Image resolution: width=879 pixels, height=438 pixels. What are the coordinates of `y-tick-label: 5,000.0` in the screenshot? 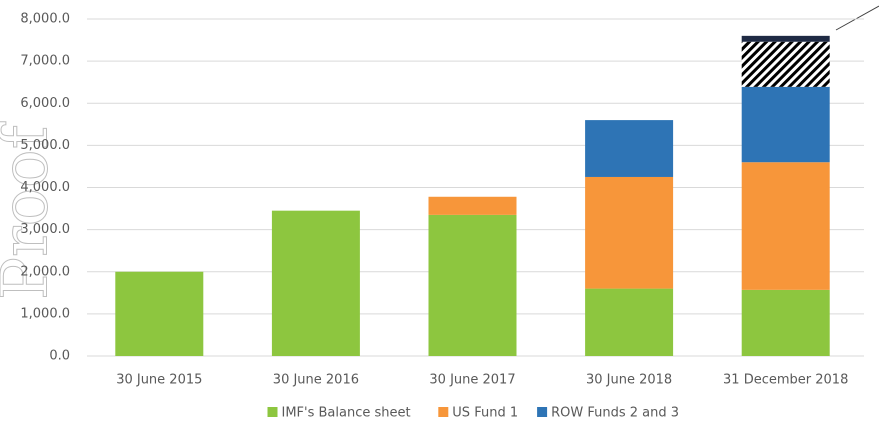 It's located at (45, 145).